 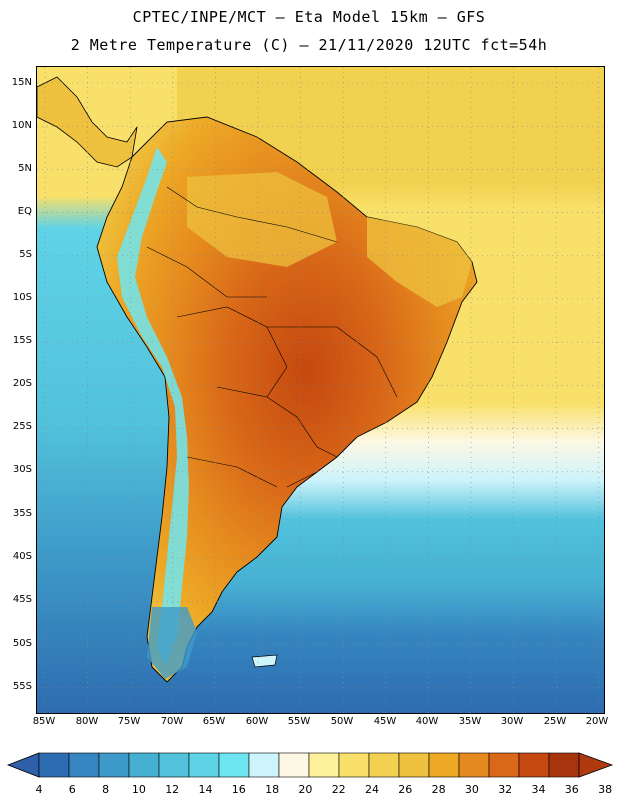 What do you see at coordinates (25, 254) in the screenshot?
I see `lat-label: 5S` at bounding box center [25, 254].